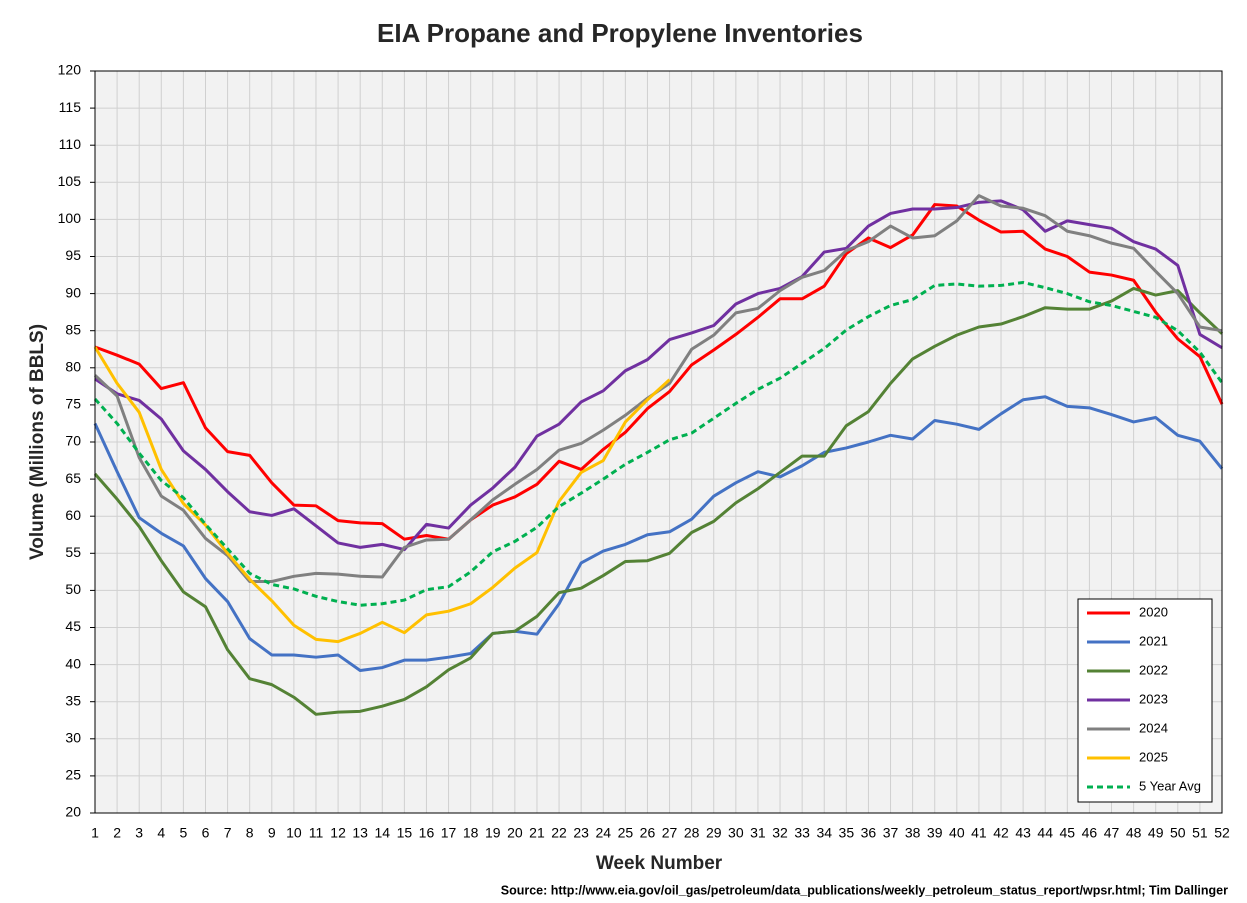 The height and width of the screenshot is (903, 1247). What do you see at coordinates (73, 589) in the screenshot?
I see `y-tick-label: 50` at bounding box center [73, 589].